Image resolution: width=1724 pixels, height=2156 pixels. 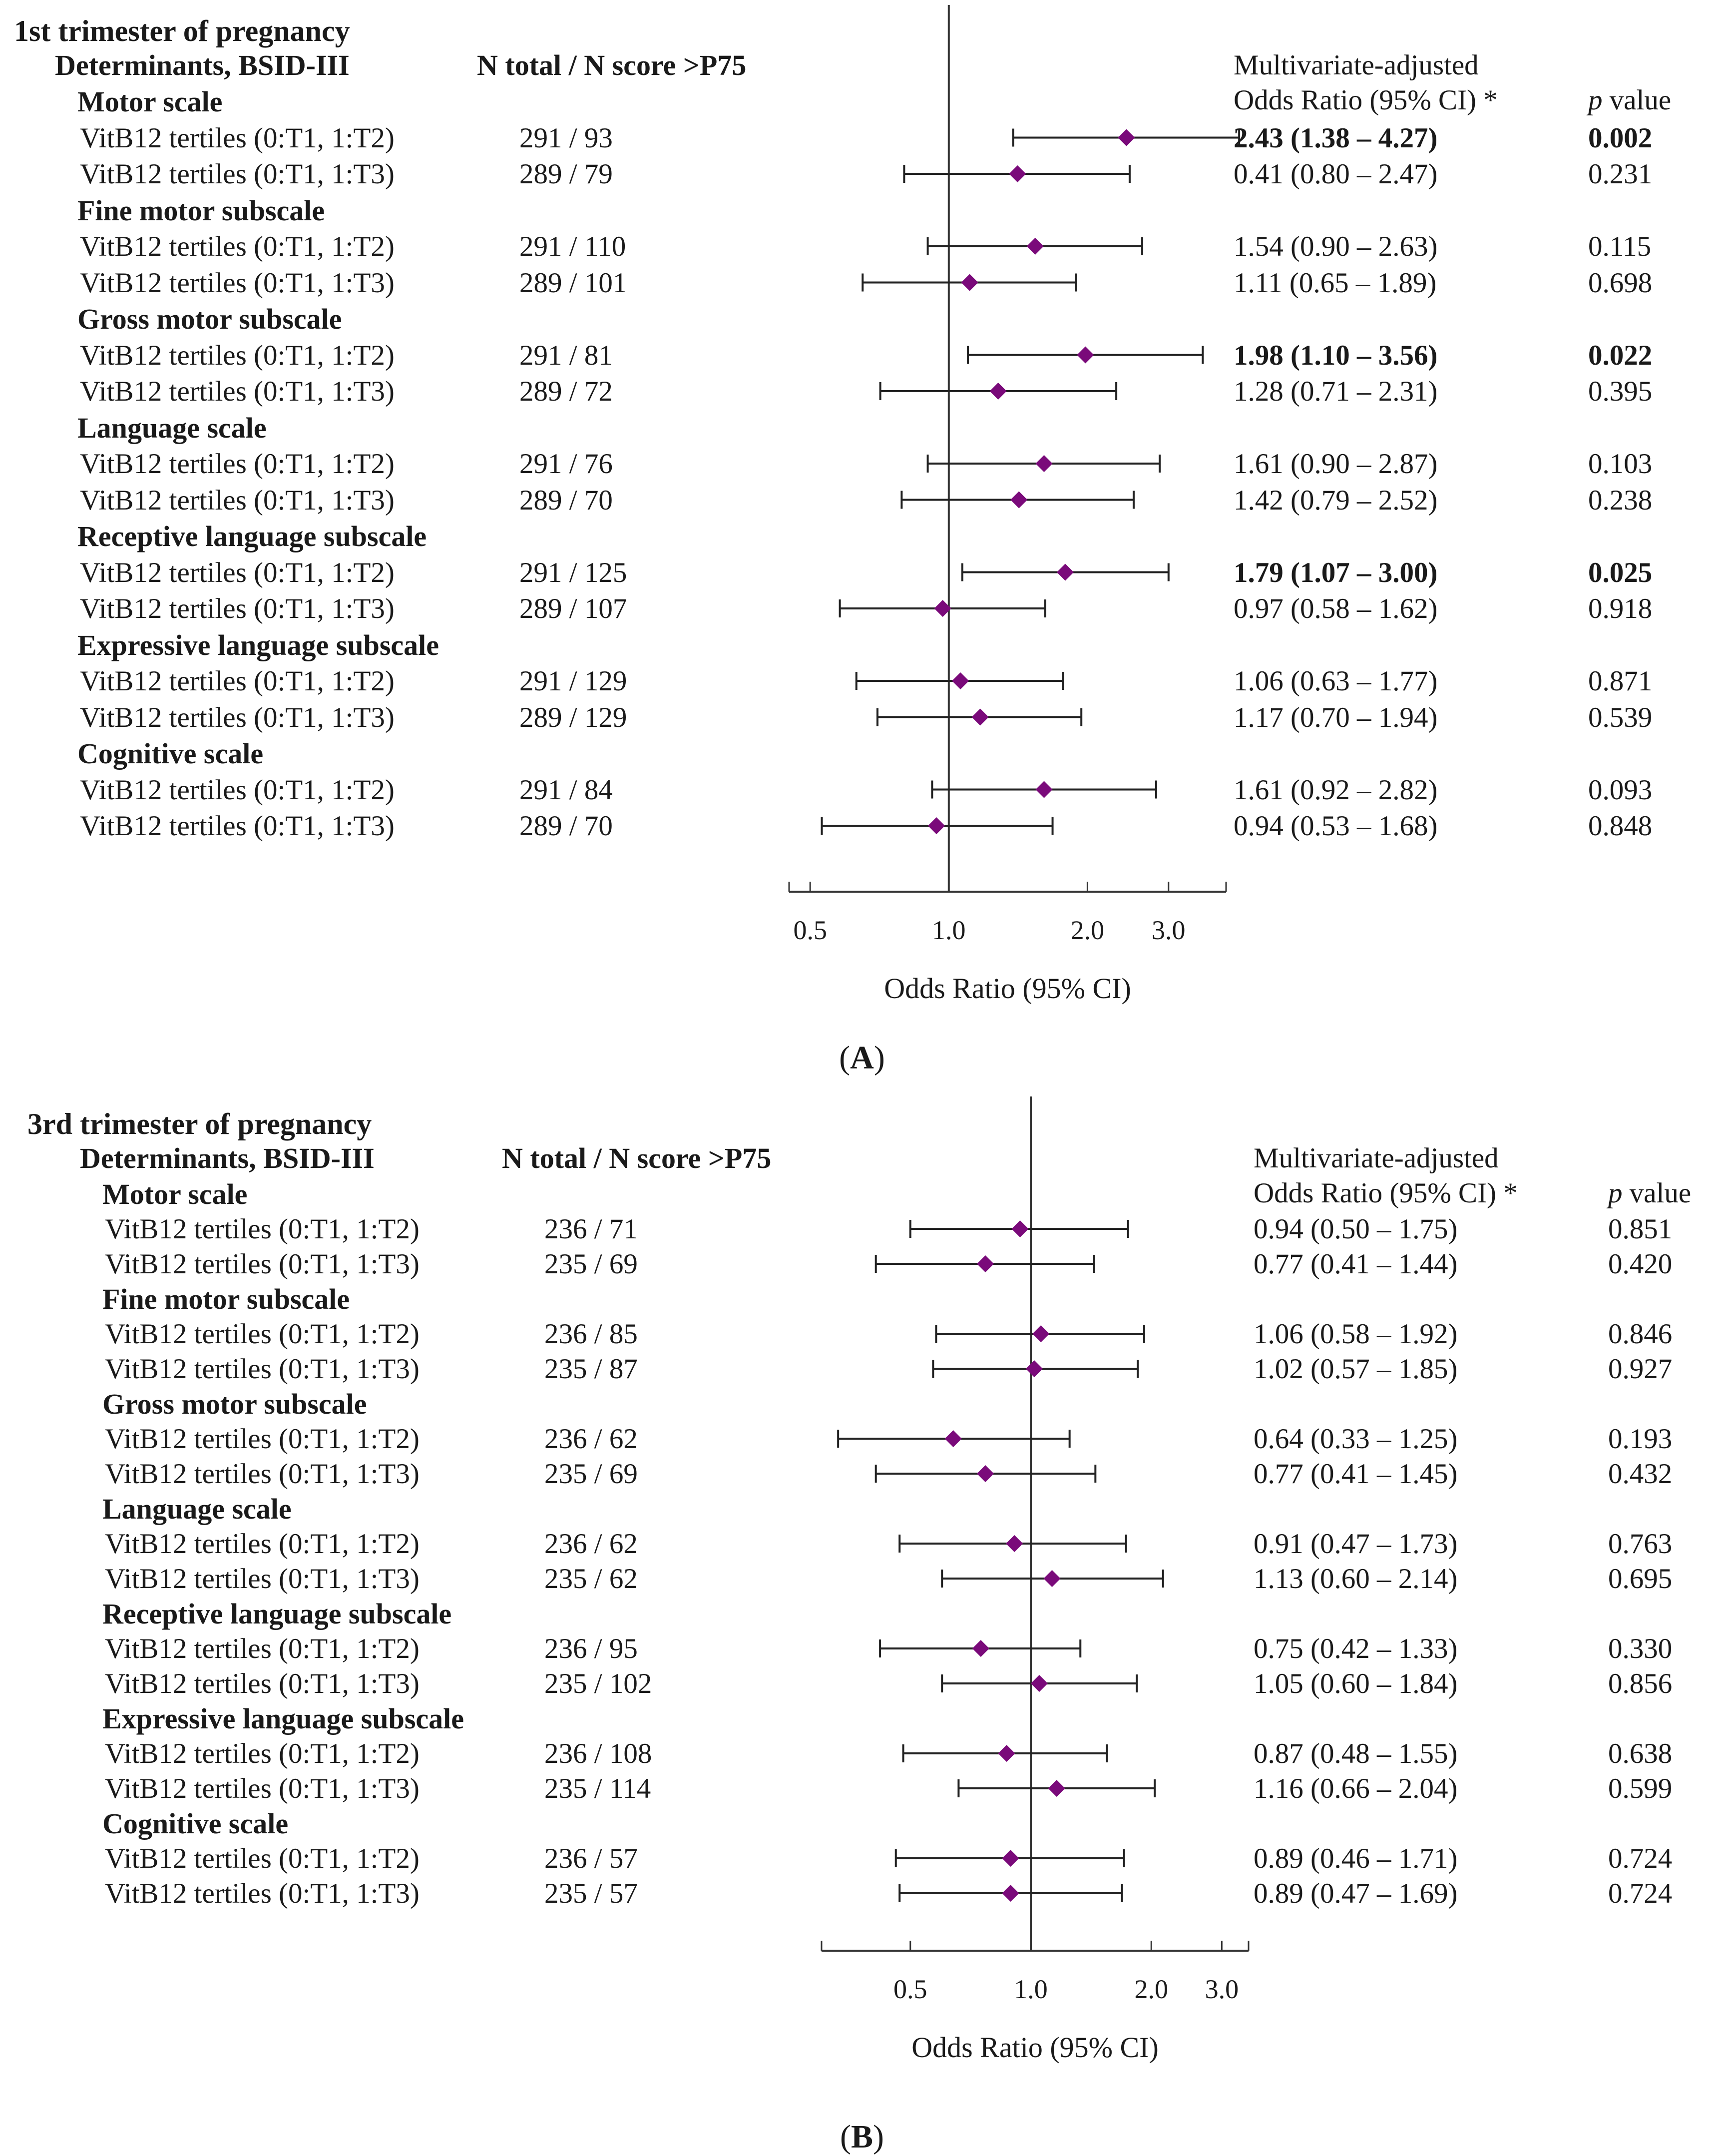 What do you see at coordinates (1356, 1788) in the screenshot?
I see `row-or-ci: 1.16 (0.66 – 2.04)` at bounding box center [1356, 1788].